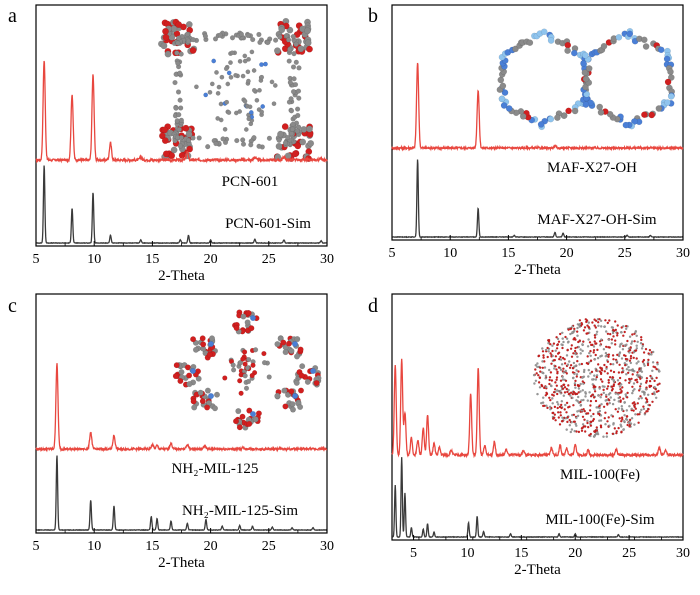 This screenshot has width=700, height=595. What do you see at coordinates (373, 16) in the screenshot?
I see `panel-label-b: b` at bounding box center [373, 16].